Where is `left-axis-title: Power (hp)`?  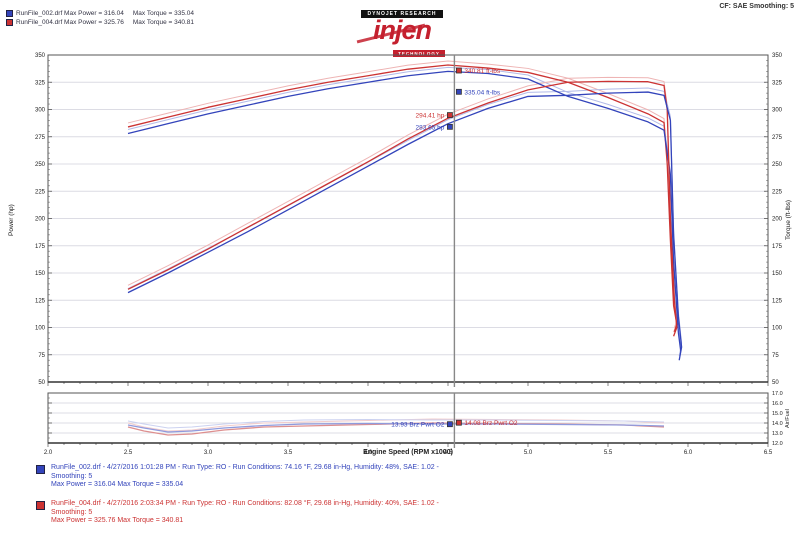
left-axis-title: Power (hp) is located at coordinates (11, 220).